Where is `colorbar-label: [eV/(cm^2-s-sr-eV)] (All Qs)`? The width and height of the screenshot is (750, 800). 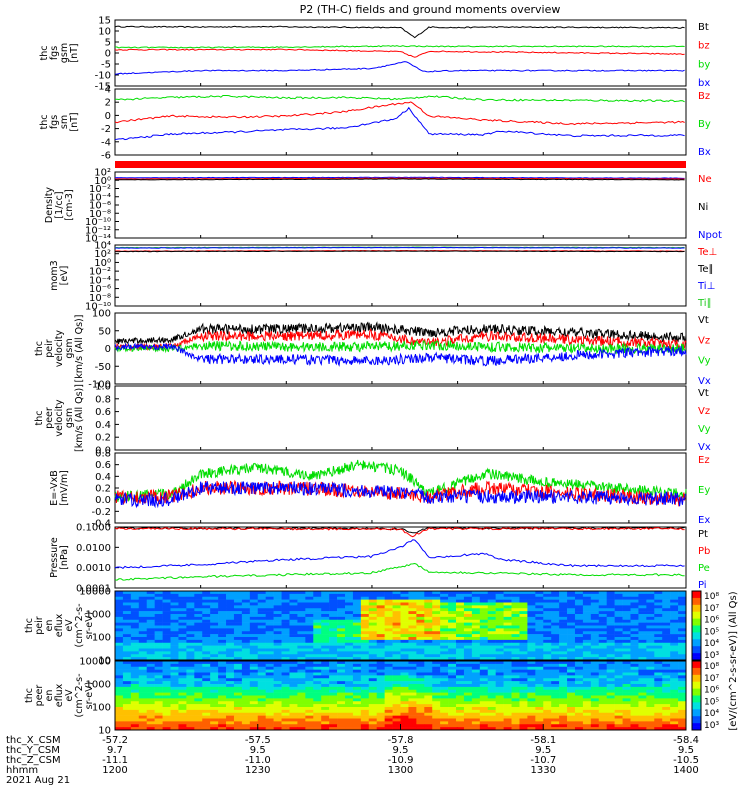 colorbar-label: [eV/(cm^2-s-sr-eV)] (All Qs) is located at coordinates (733, 660).